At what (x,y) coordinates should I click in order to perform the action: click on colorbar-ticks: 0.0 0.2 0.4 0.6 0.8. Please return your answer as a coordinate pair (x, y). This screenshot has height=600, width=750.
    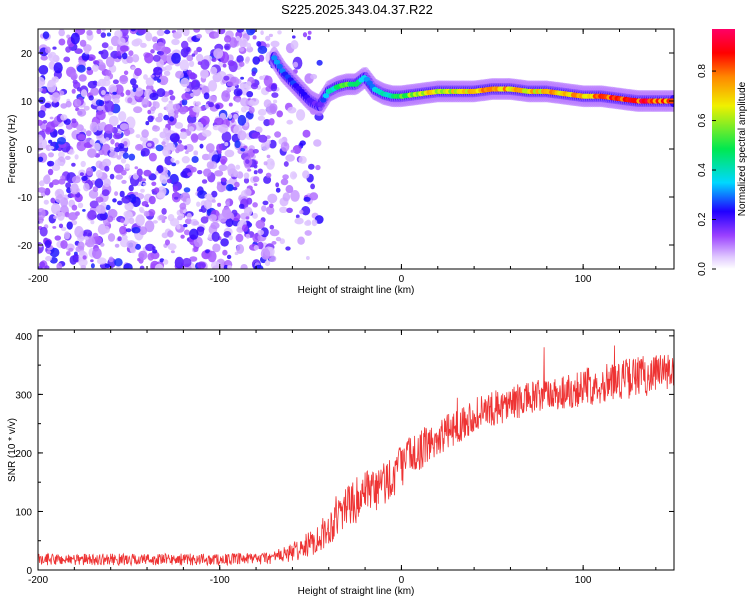
    Looking at the image, I should click on (706, 170).